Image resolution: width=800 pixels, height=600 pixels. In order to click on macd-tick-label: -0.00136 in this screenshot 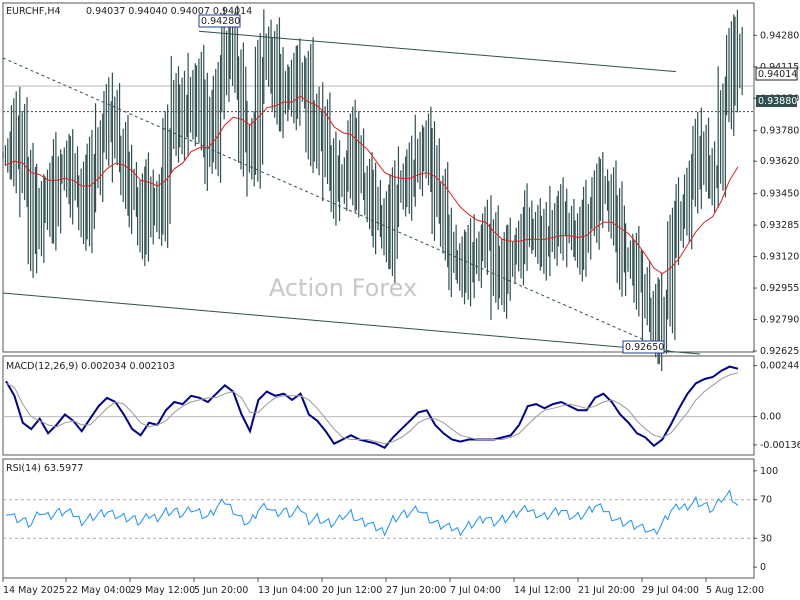, I will do `click(780, 445)`.